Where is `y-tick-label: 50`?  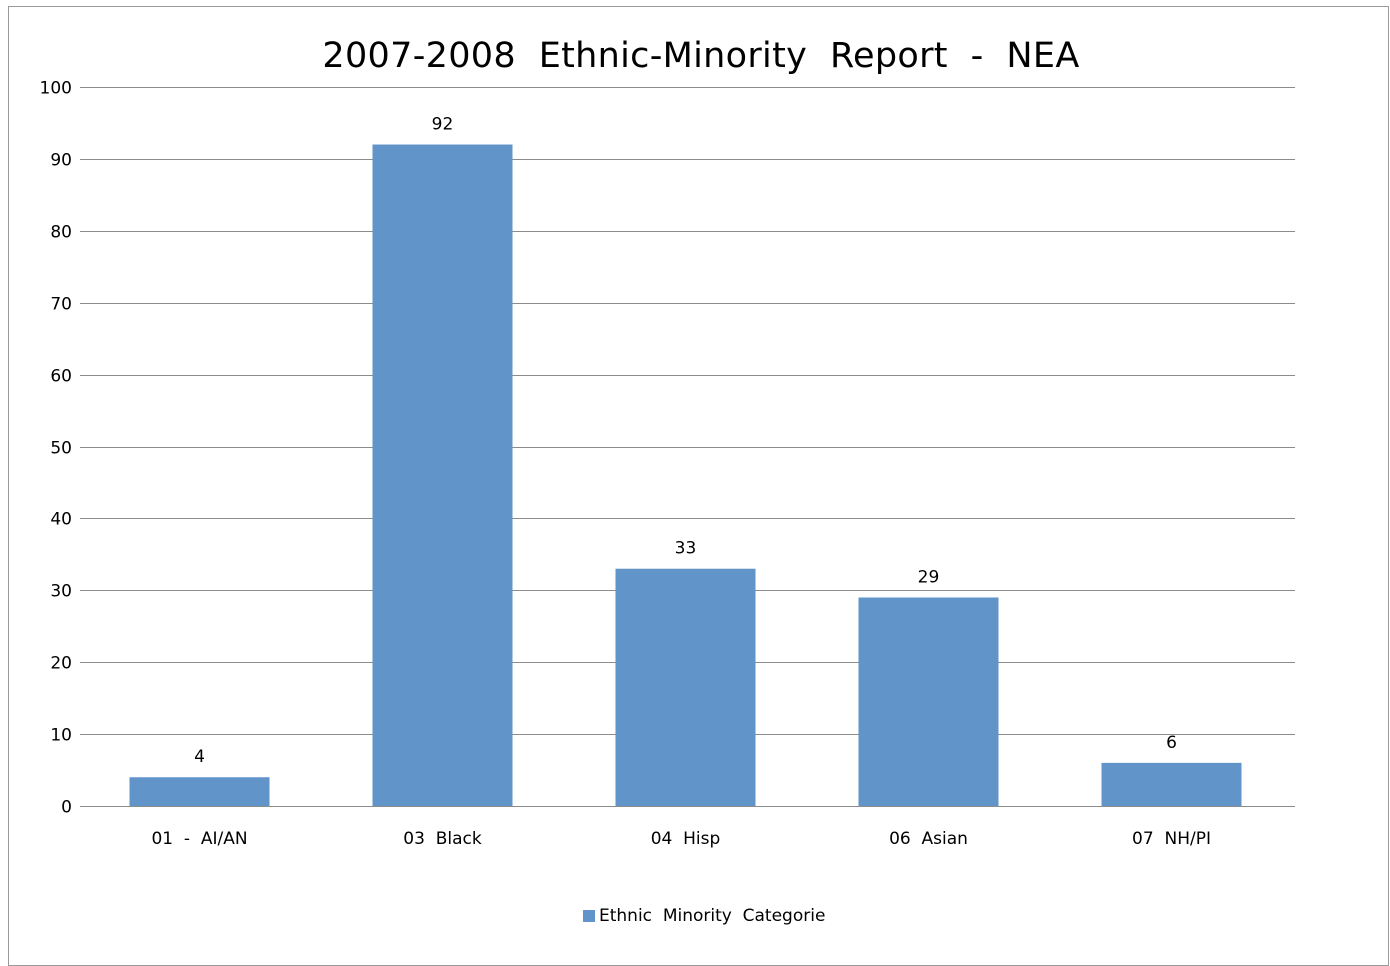 y-tick-label: 50 is located at coordinates (61, 449).